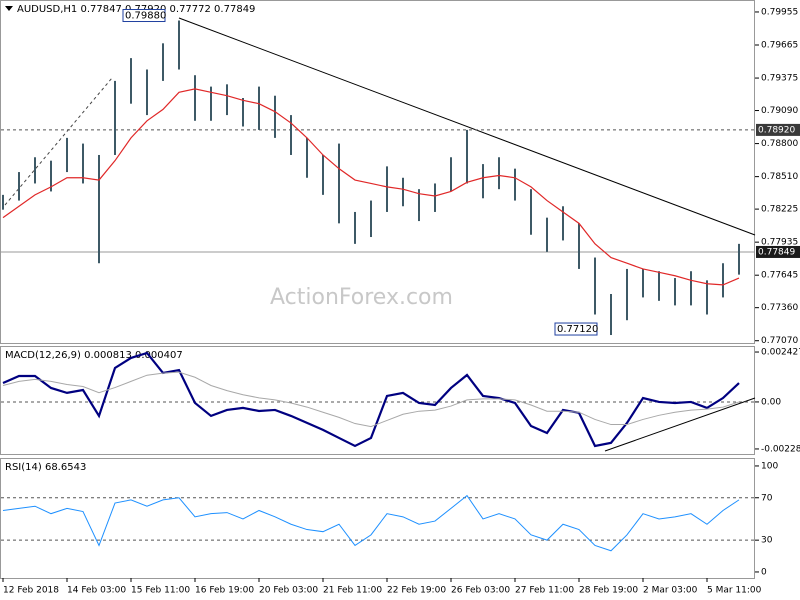 The height and width of the screenshot is (600, 800). I want to click on rsi-title: RSI(14) 68.6543, so click(45, 467).